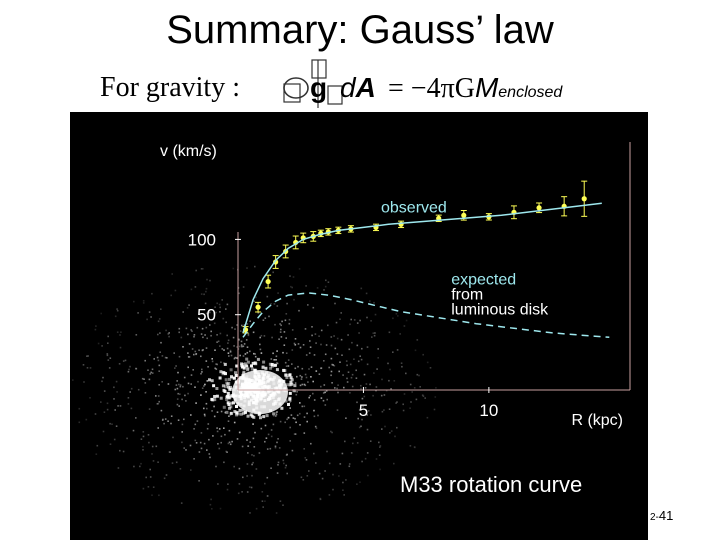 The image size is (720, 540). What do you see at coordinates (363, 410) in the screenshot?
I see `x-tick-label: 5` at bounding box center [363, 410].